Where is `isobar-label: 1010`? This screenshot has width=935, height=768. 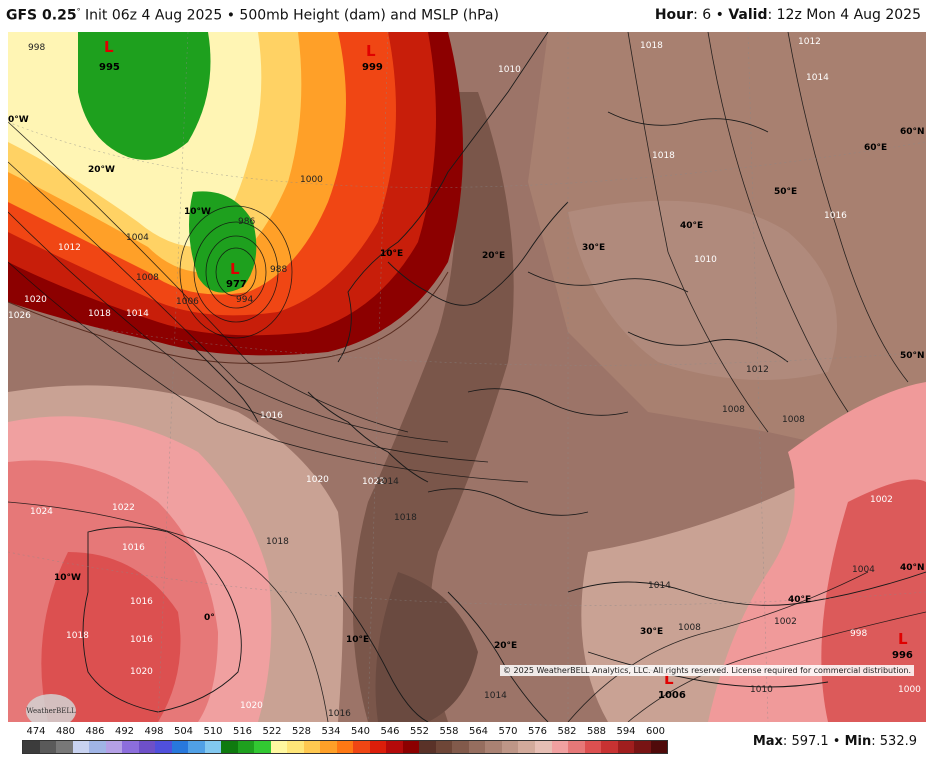 isobar-label: 1010 is located at coordinates (705, 260).